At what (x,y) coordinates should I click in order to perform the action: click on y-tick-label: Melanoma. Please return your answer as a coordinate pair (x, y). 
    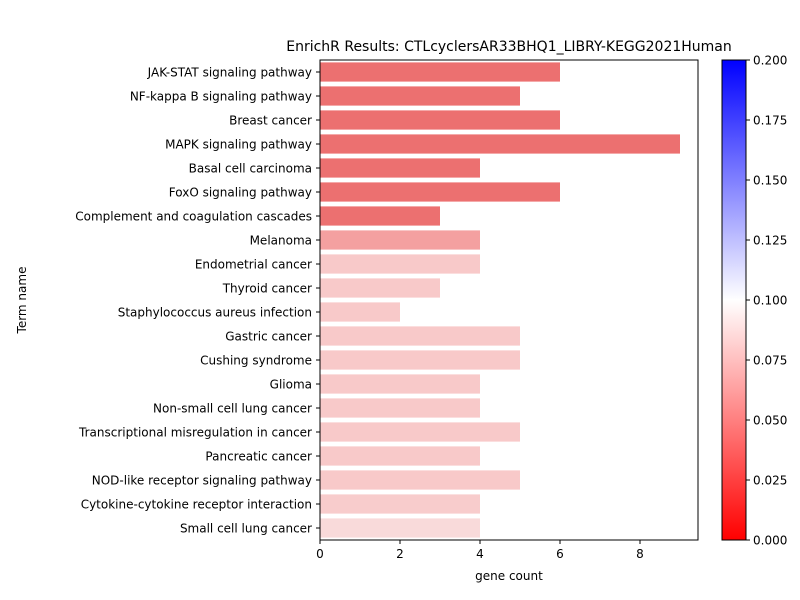
    Looking at the image, I should click on (281, 241).